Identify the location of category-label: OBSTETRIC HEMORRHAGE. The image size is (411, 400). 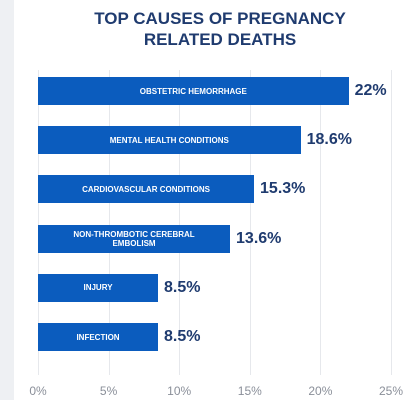
(193, 91).